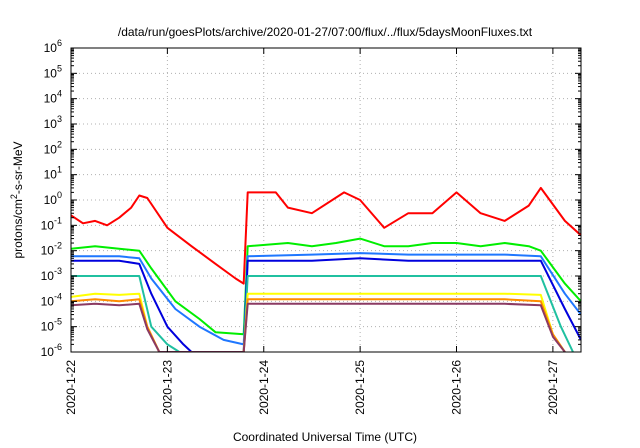 The image size is (640, 448). What do you see at coordinates (58, 322) in the screenshot?
I see `y-tick-exponent: -5` at bounding box center [58, 322].